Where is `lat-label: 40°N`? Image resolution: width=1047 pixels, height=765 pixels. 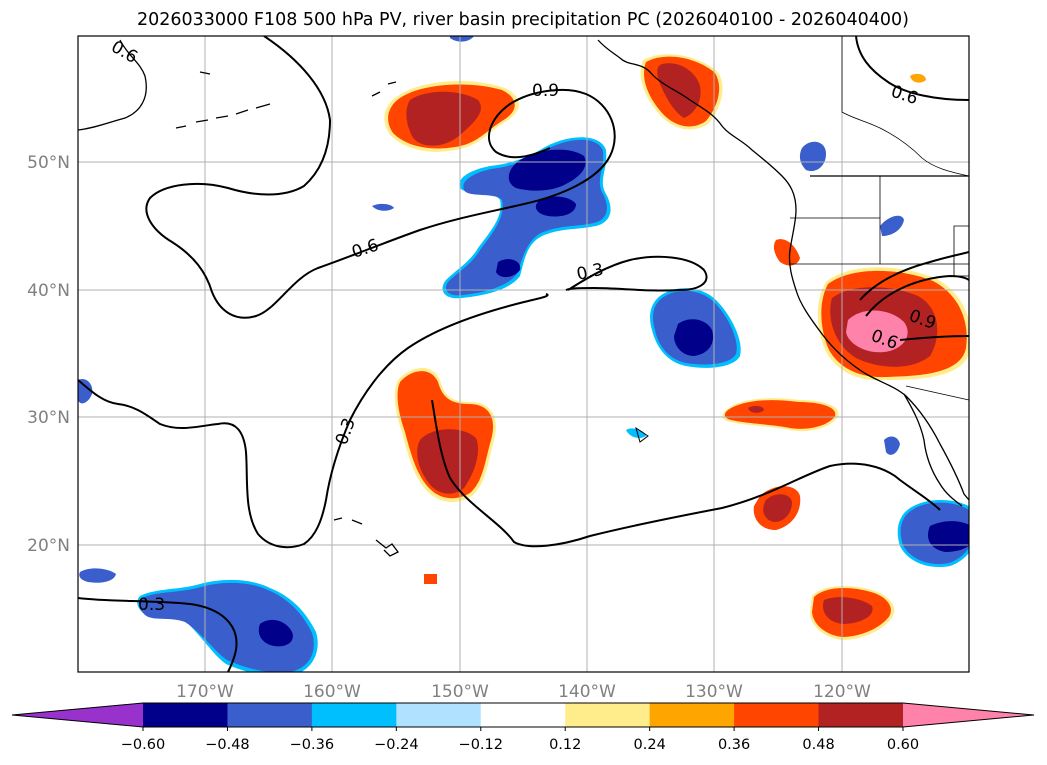 lat-label: 40°N is located at coordinates (48, 291).